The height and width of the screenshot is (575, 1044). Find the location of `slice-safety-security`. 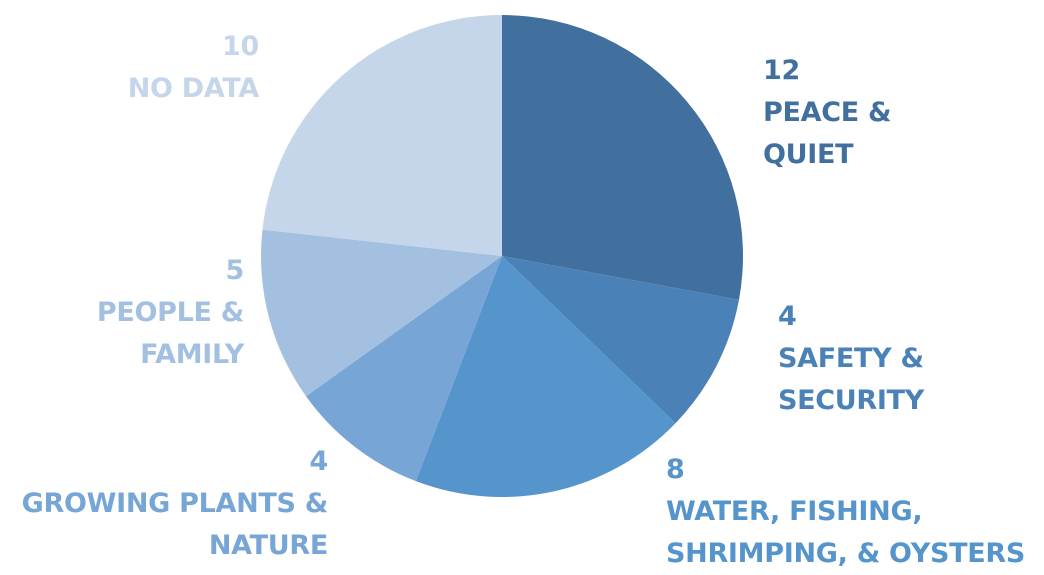

slice-safety-security is located at coordinates (620, 340).